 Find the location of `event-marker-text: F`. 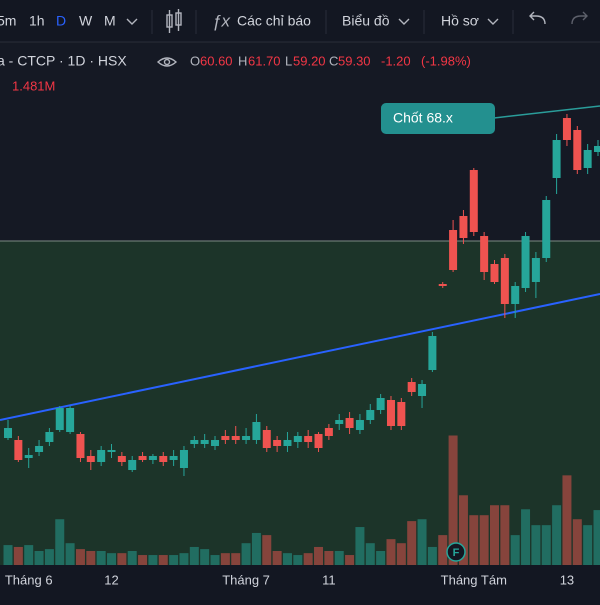

event-marker-text: F is located at coordinates (456, 553).